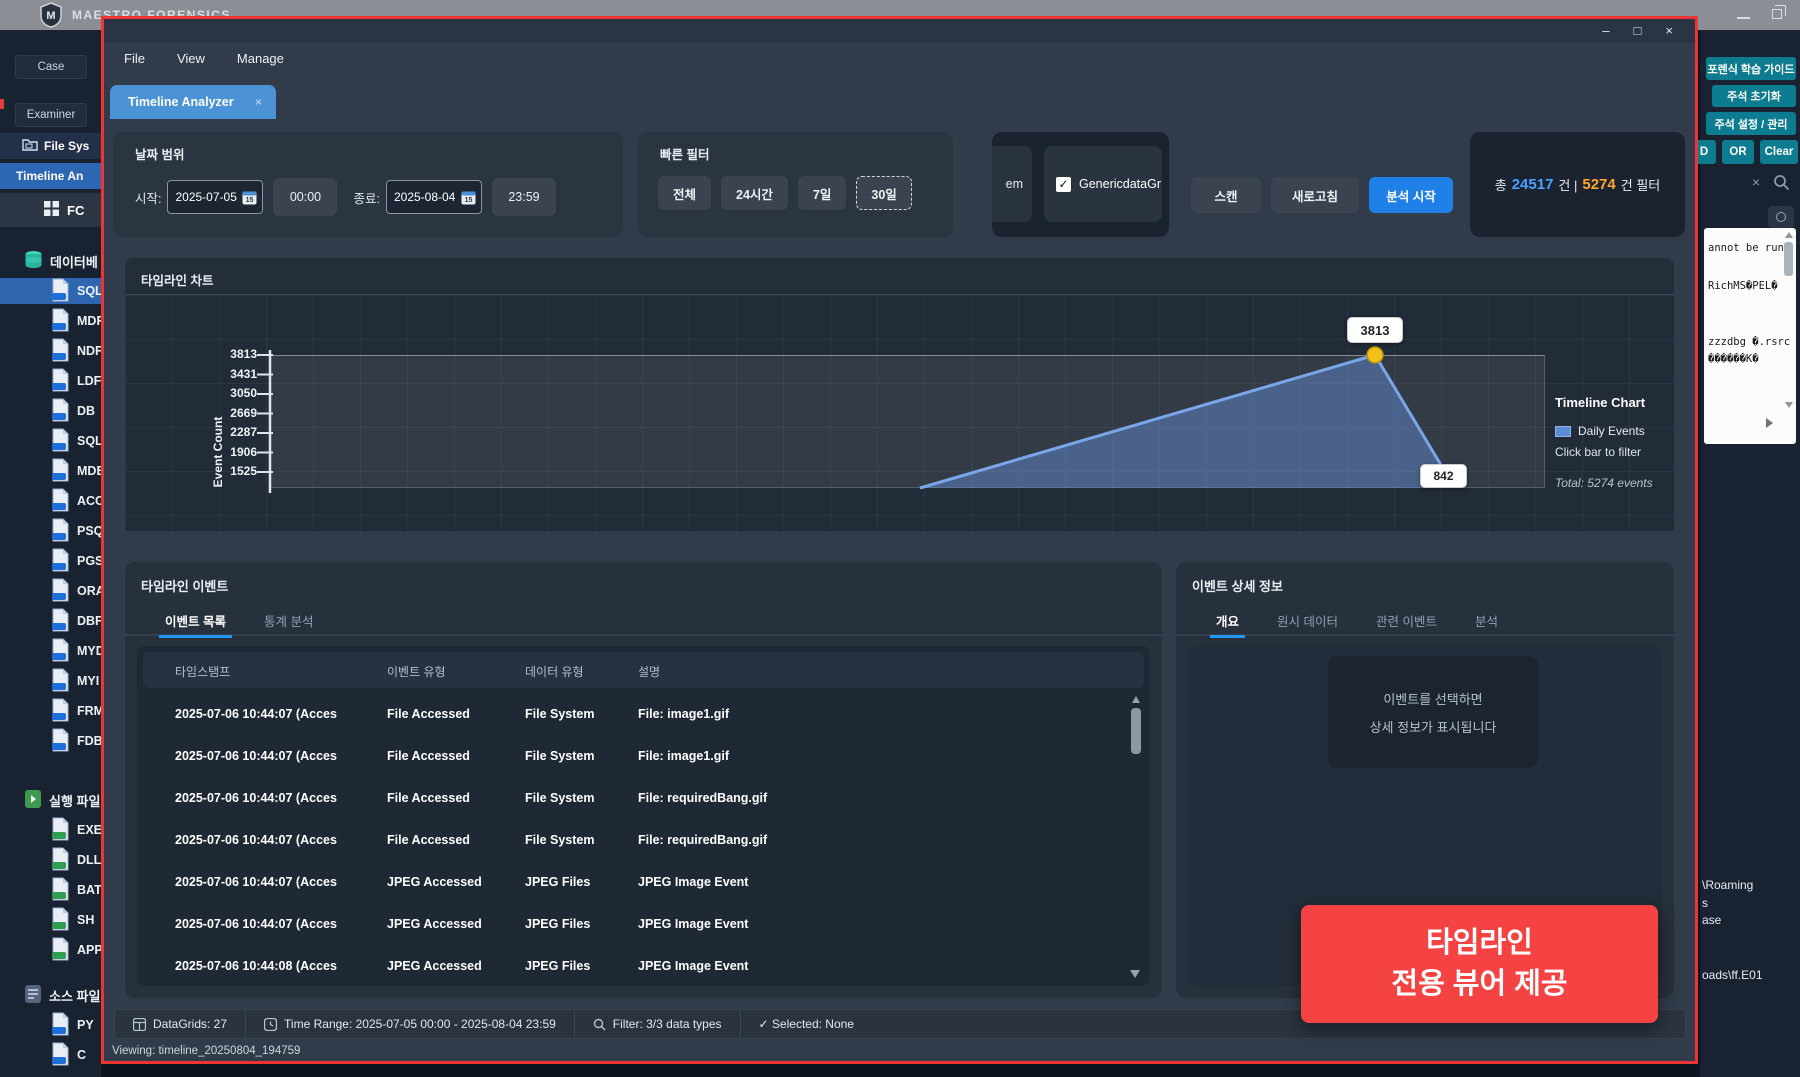 Image resolution: width=1800 pixels, height=1077 pixels. I want to click on dialog-maximize-icon: □, so click(1637, 30).